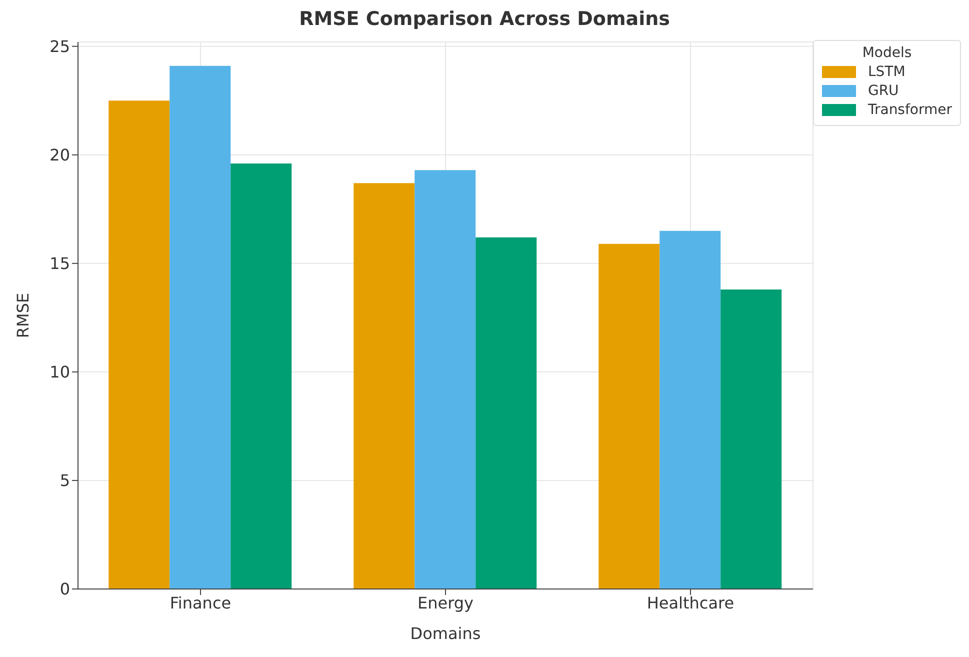 The image size is (969, 657). What do you see at coordinates (201, 602) in the screenshot?
I see `x-tick-label: Finance` at bounding box center [201, 602].